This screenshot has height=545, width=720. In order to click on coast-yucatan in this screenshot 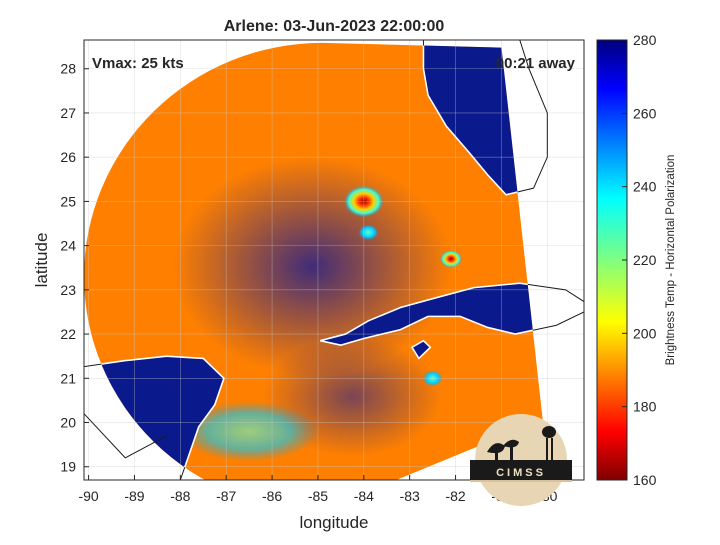, I will do `click(154, 417)`.